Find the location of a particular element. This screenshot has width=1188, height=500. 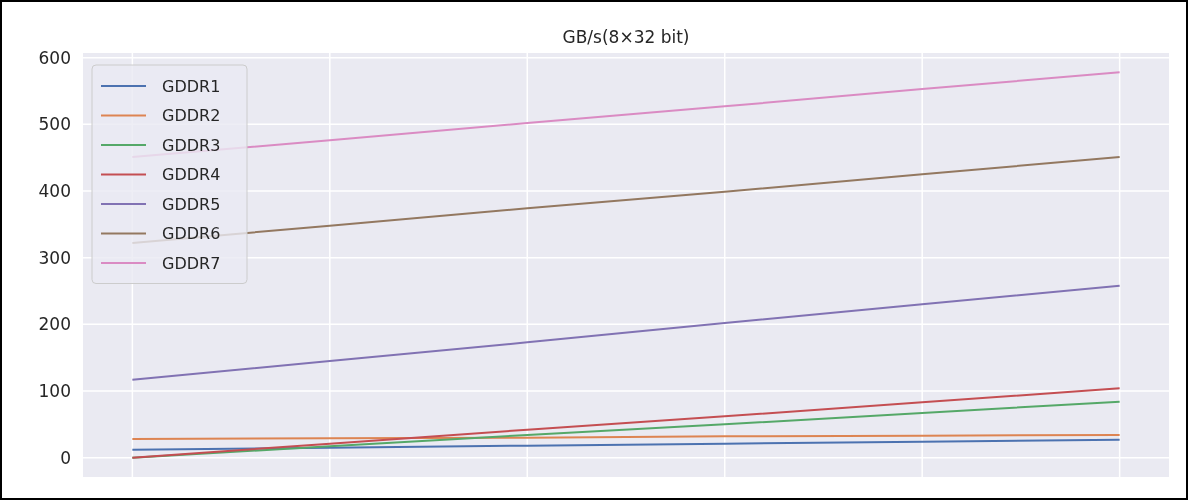

legend-label: GDDR1 is located at coordinates (191, 86).